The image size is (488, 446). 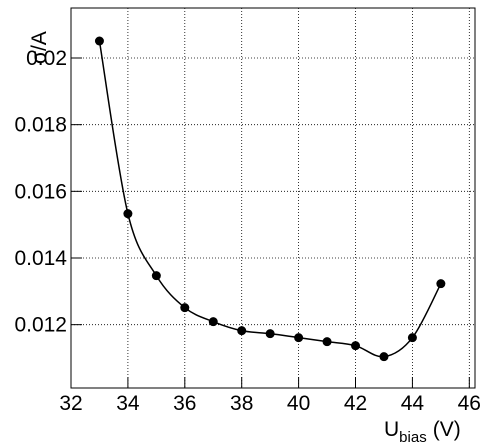 I want to click on x-tick-label: 32, so click(x=70, y=403).